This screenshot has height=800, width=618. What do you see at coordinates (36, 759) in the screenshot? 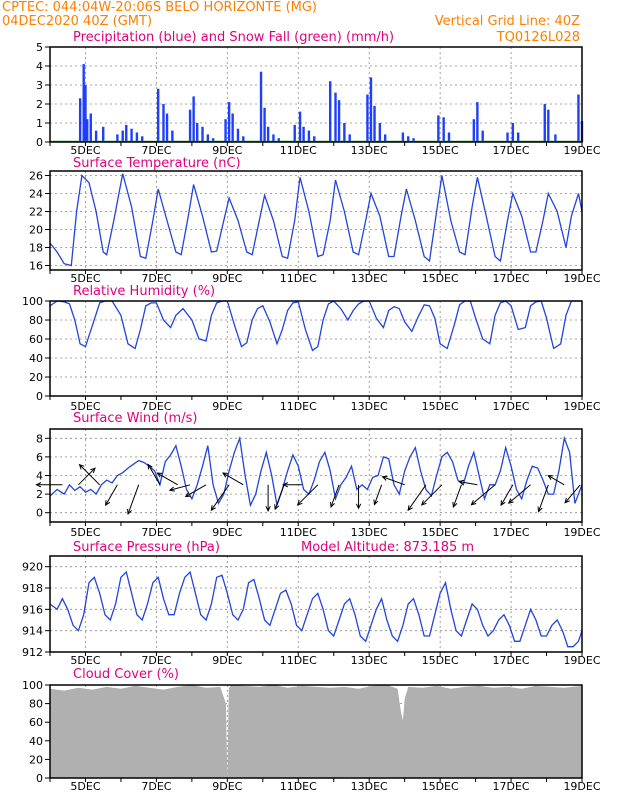
I see `cloud-cover-ytick-label: 20` at bounding box center [36, 759].